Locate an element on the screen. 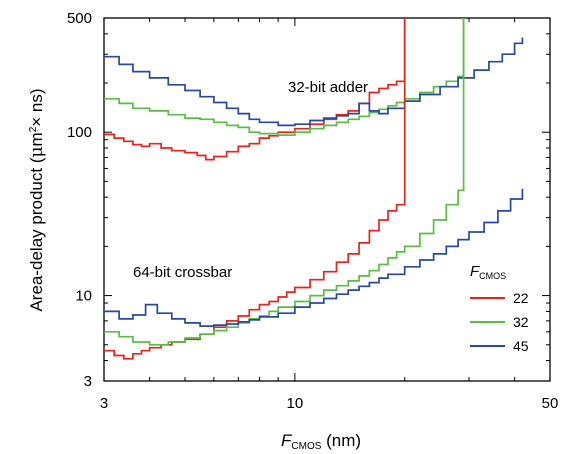  y-tick-label: 500 is located at coordinates (79, 18).